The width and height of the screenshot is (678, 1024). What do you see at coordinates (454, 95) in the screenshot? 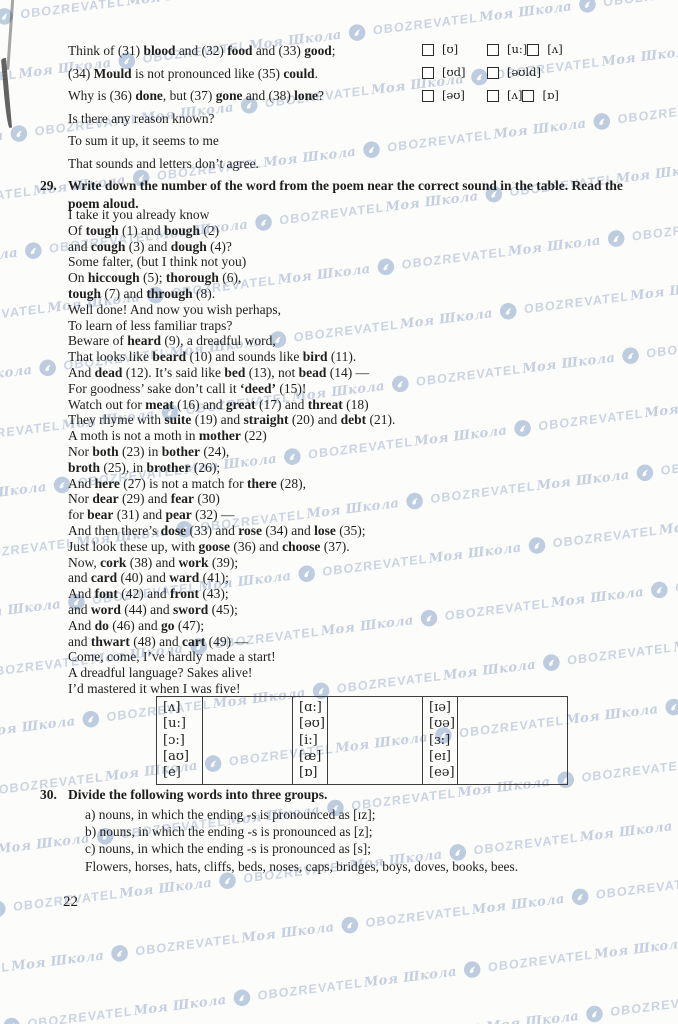
I see `sound-option: [əʊ]` at bounding box center [454, 95].